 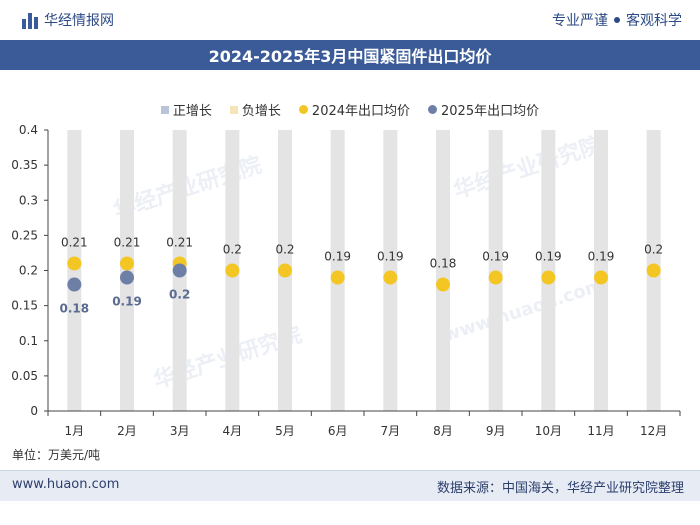 What do you see at coordinates (75, 431) in the screenshot?
I see `x-tick-label: 1月` at bounding box center [75, 431].